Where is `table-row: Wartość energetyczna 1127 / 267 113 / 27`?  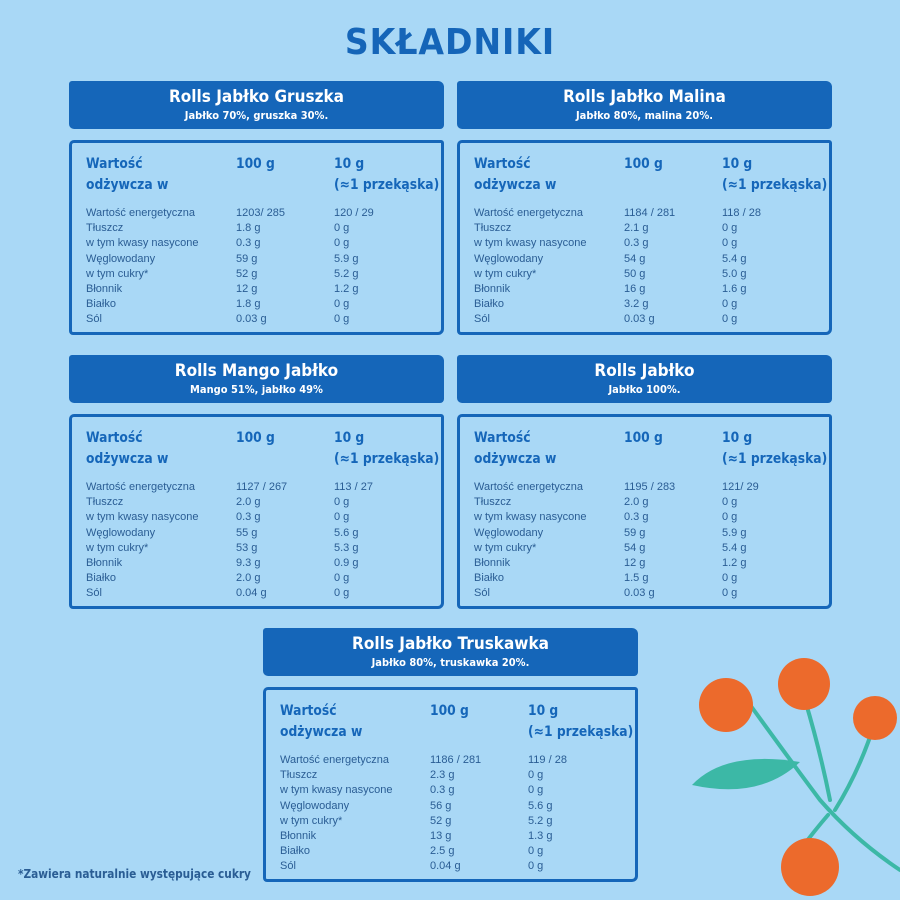 table-row: Wartość energetyczna 1127 / 267 113 / 27 is located at coordinates (229, 487).